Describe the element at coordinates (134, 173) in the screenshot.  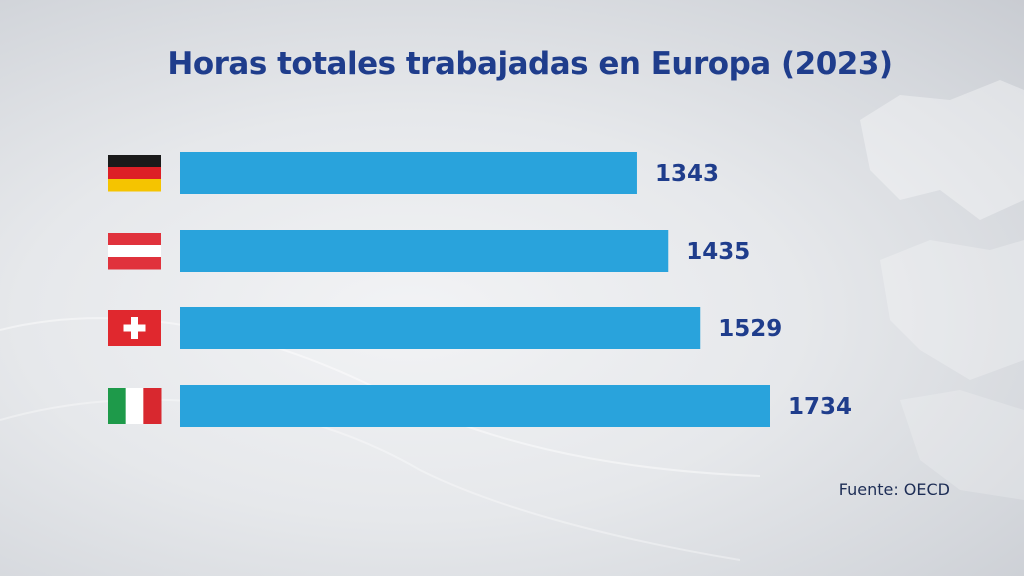
I see `germany-flag-icon` at that location.